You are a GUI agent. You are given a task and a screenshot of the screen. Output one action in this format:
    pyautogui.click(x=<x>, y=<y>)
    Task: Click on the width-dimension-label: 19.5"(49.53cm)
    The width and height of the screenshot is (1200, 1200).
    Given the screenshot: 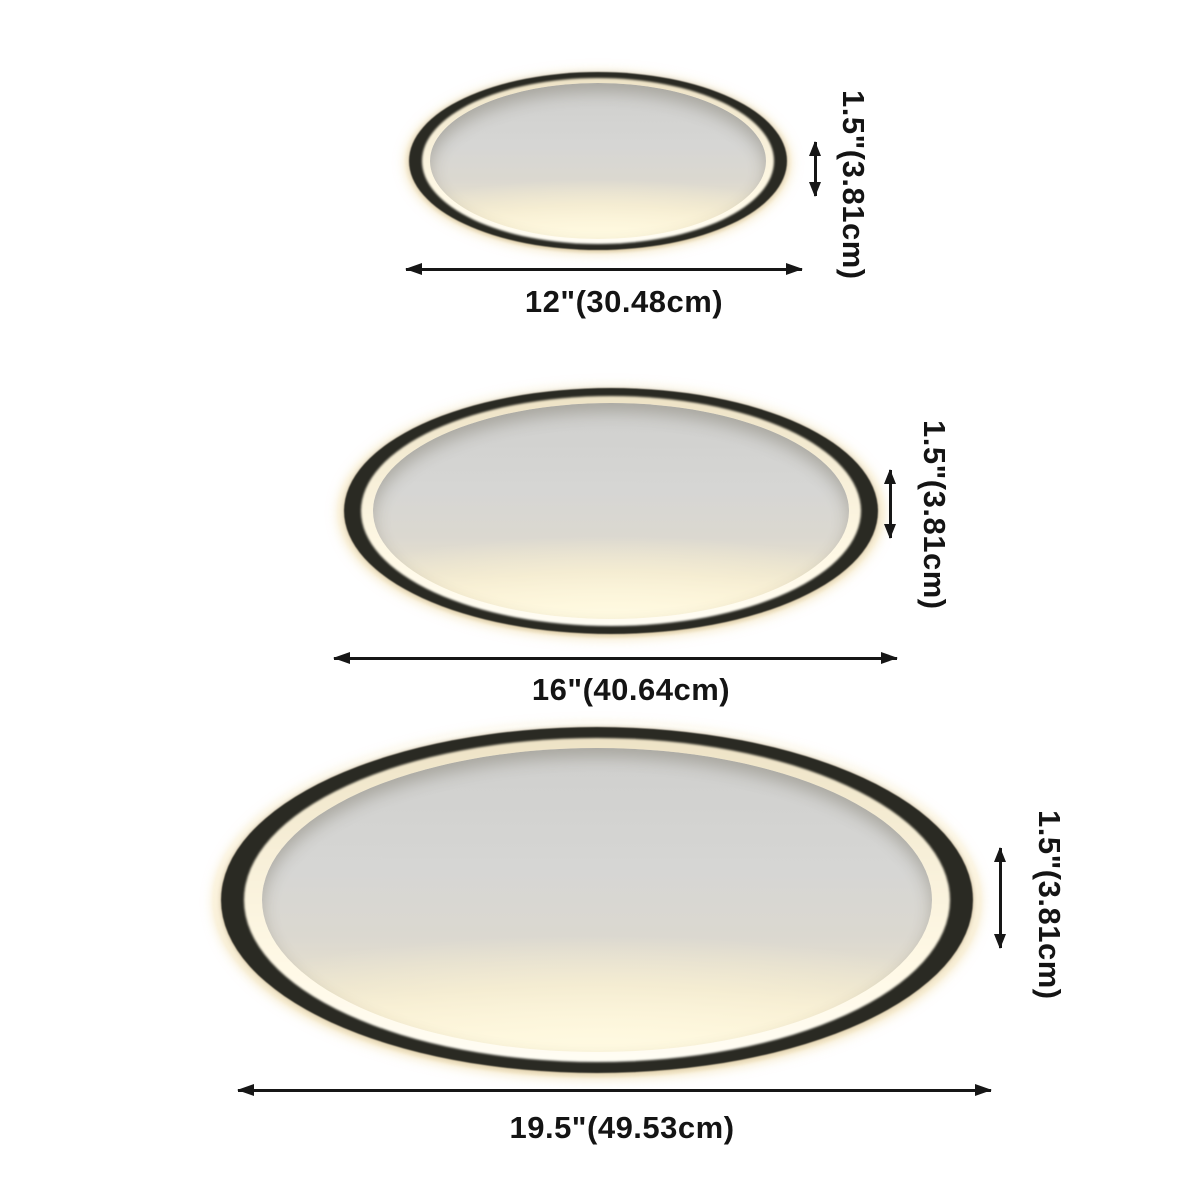 What is the action you would take?
    pyautogui.click(x=622, y=1127)
    